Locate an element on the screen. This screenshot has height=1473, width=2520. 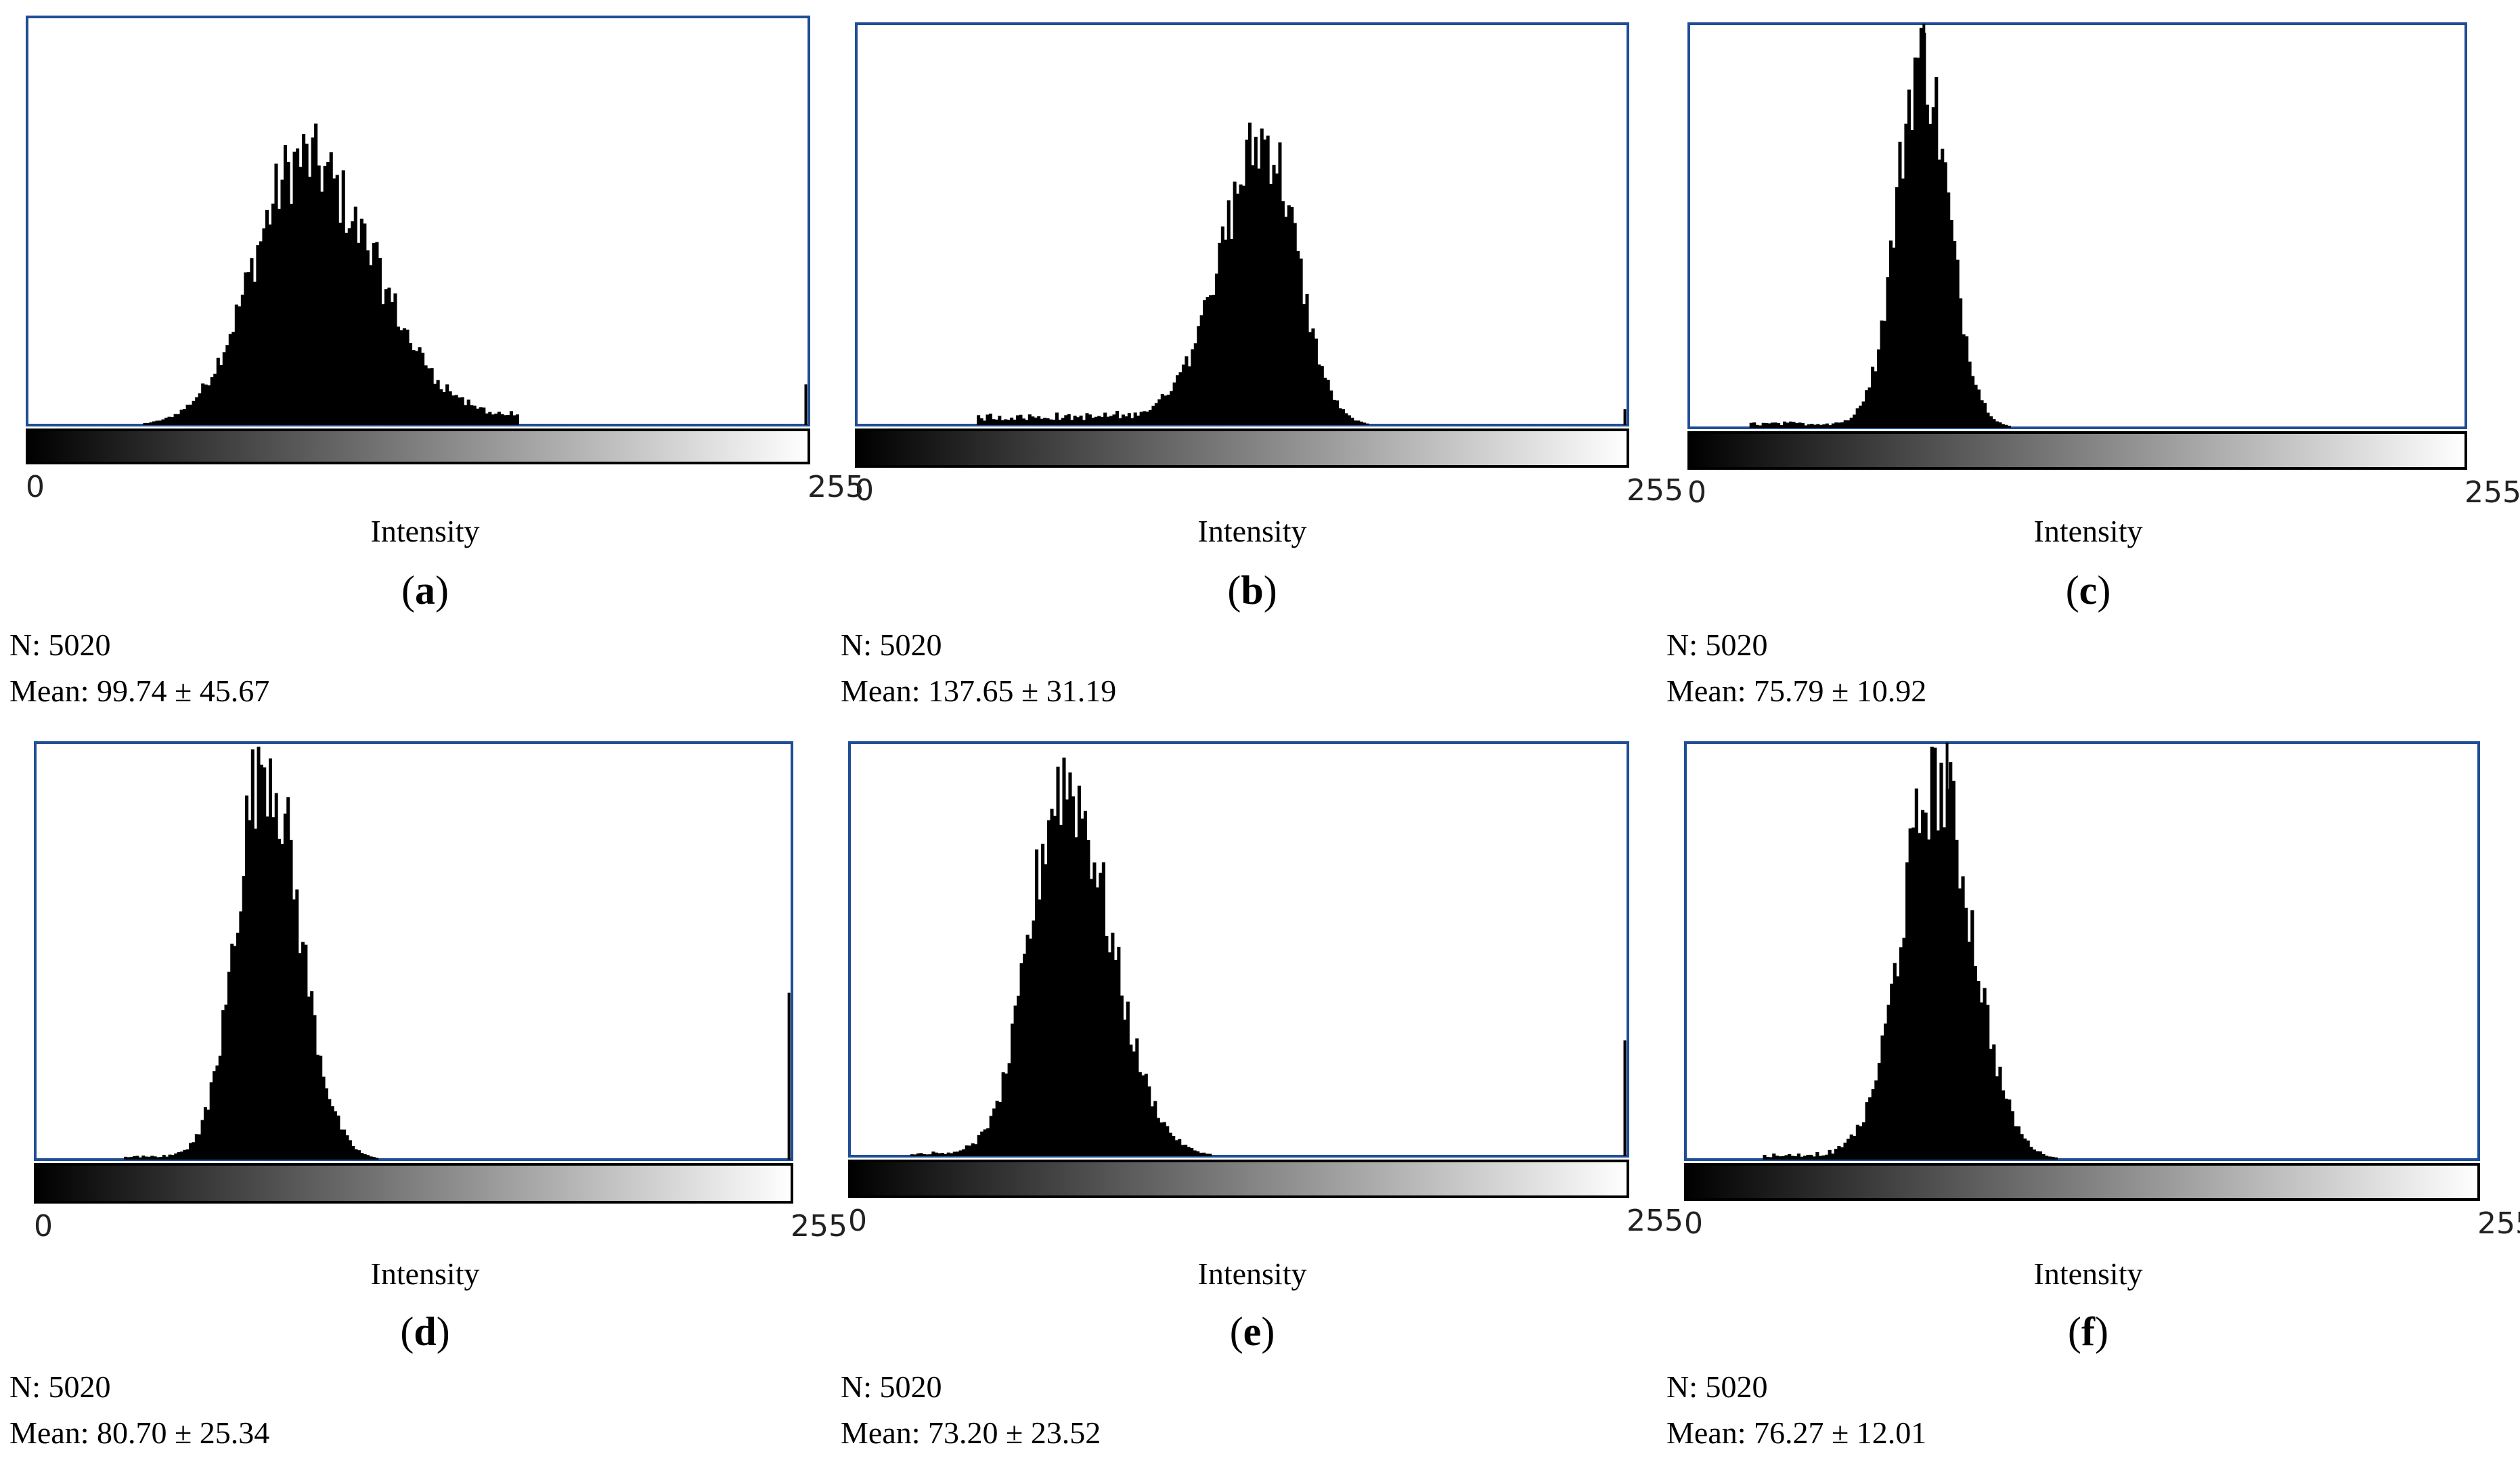
x-axis-label: Intensity is located at coordinates (425, 531).